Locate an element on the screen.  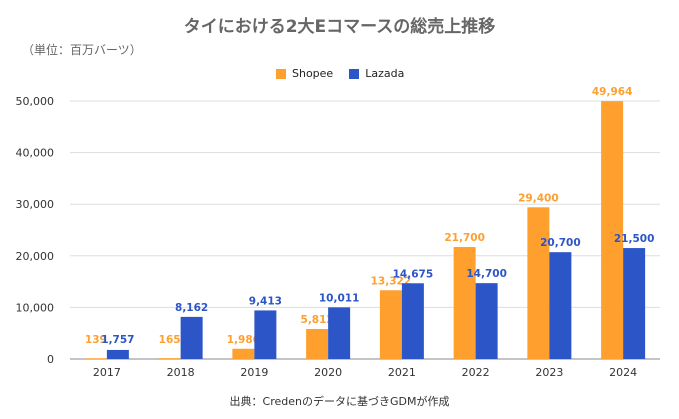
legend-item-lazada: Lazada is located at coordinates (376, 73).